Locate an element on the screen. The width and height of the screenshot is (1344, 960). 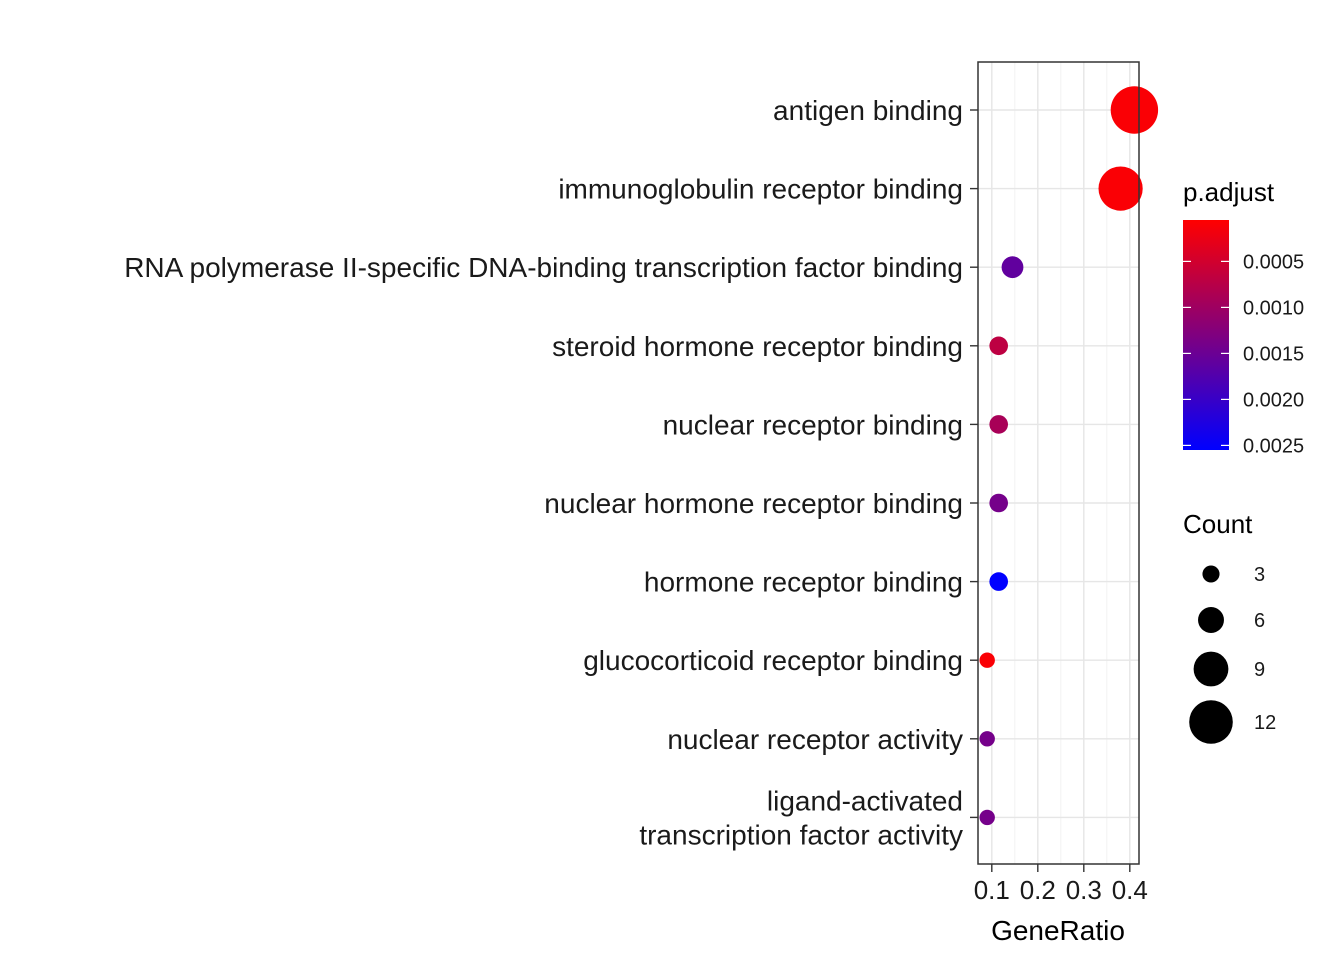
size-legend: Count 3 6 9 12 is located at coordinates (1229, 626).